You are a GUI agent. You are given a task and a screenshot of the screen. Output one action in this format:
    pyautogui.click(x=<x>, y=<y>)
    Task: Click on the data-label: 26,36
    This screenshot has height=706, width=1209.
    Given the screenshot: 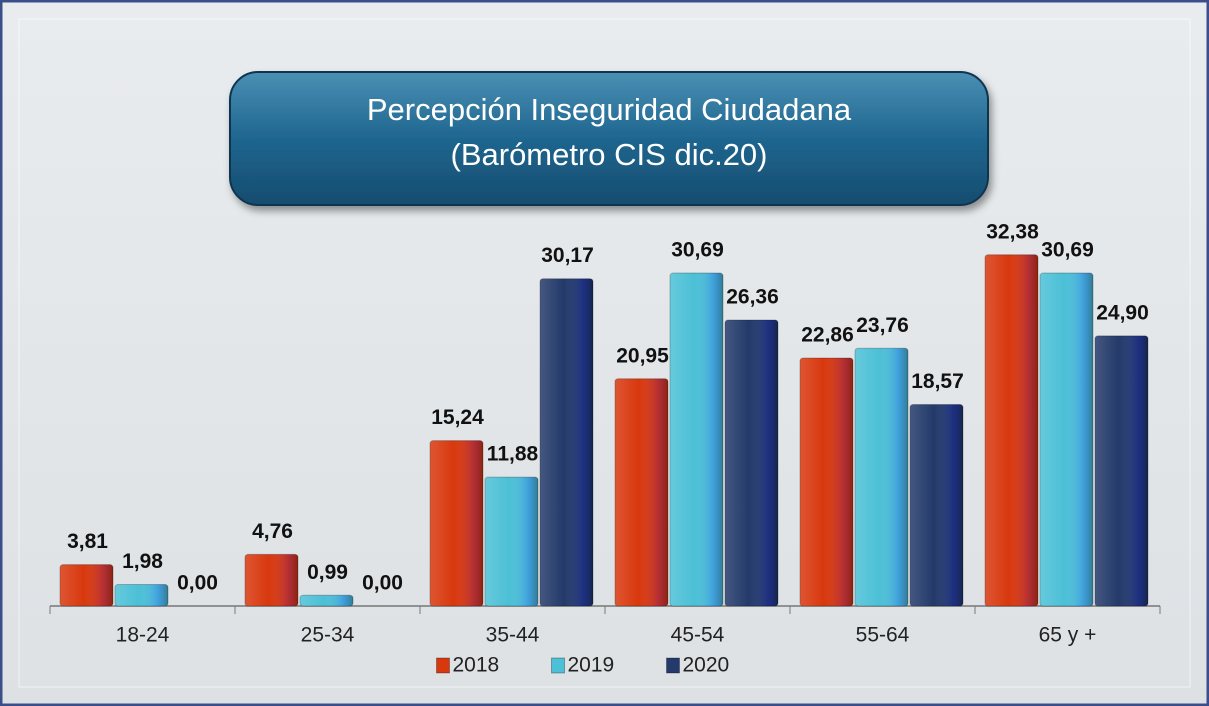 What is the action you would take?
    pyautogui.click(x=752, y=297)
    